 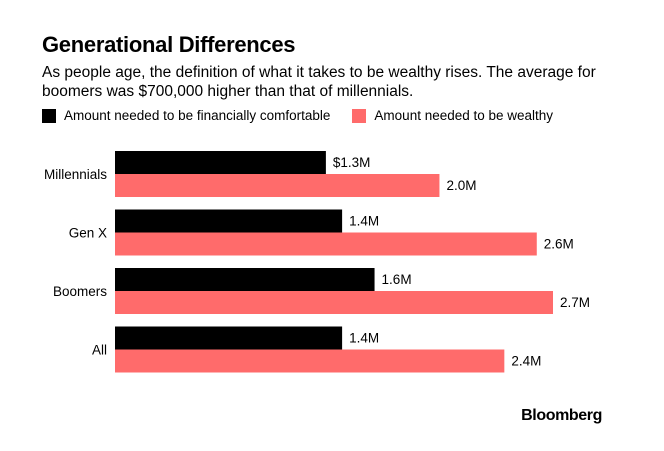 What do you see at coordinates (49, 115) in the screenshot?
I see `legend-swatch-comfortable` at bounding box center [49, 115].